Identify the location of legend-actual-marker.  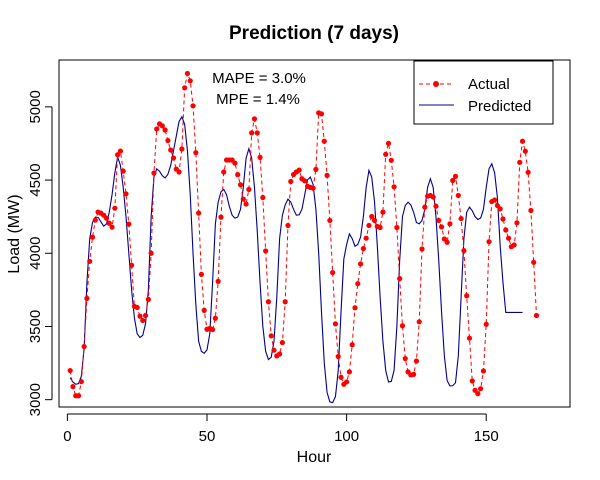
(436, 84).